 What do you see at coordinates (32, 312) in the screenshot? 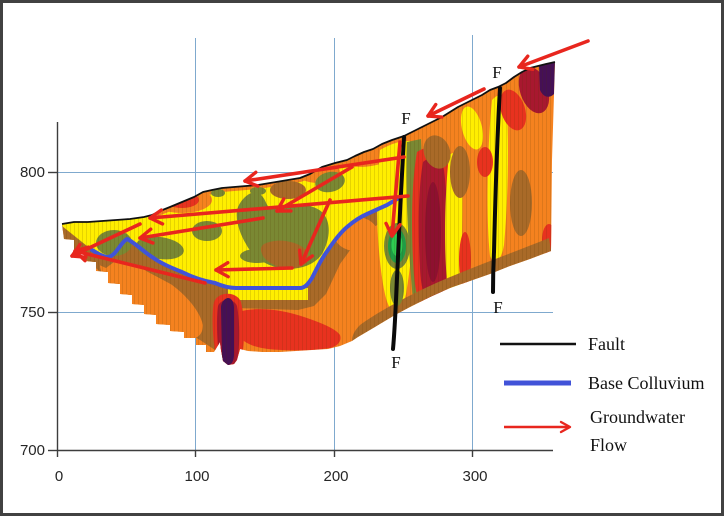
I see `y-tick-label-750: 750` at bounding box center [32, 312].